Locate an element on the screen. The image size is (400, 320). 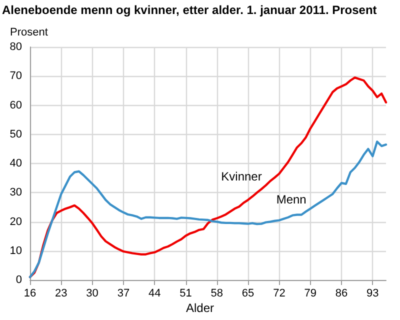
x-tick-label: 37 is located at coordinates (123, 294).